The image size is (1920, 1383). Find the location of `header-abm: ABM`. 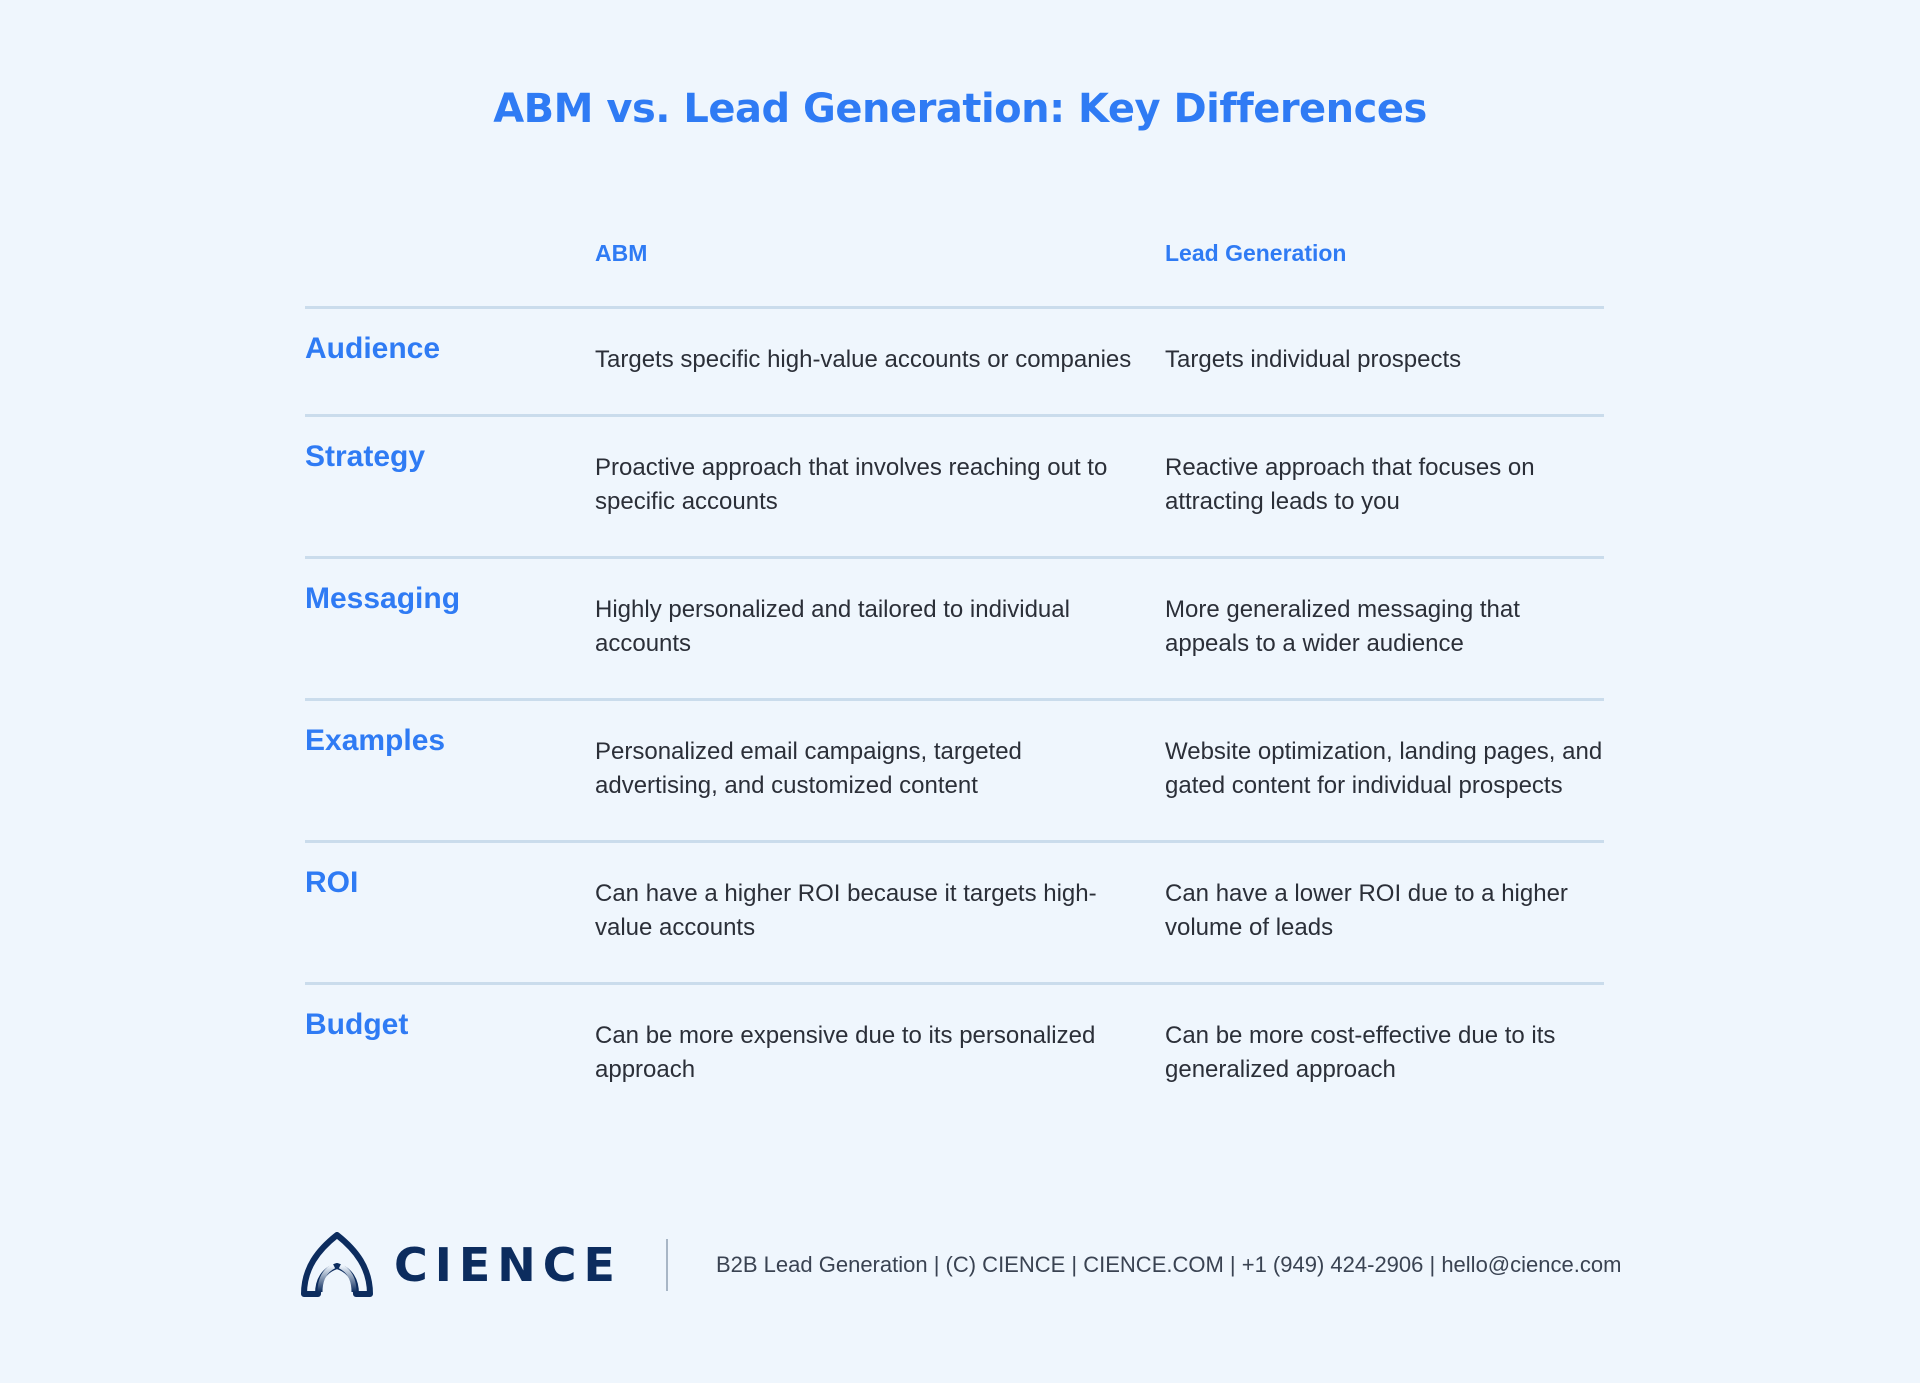

header-abm: ABM is located at coordinates (621, 253).